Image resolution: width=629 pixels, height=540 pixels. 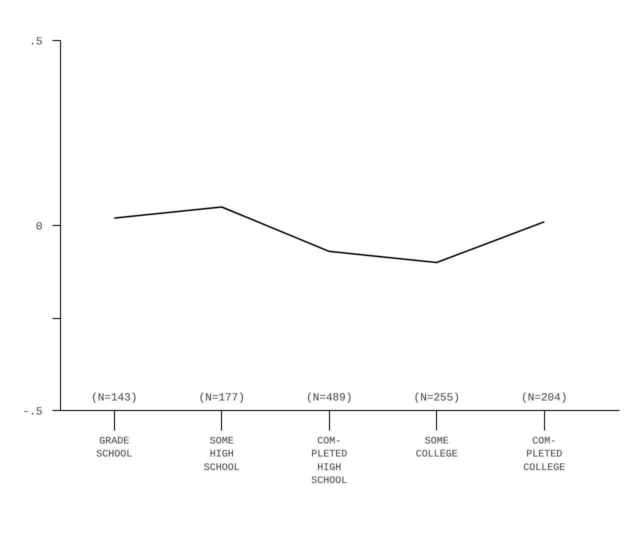 I want to click on y-tick-label: 0, so click(x=39, y=228).